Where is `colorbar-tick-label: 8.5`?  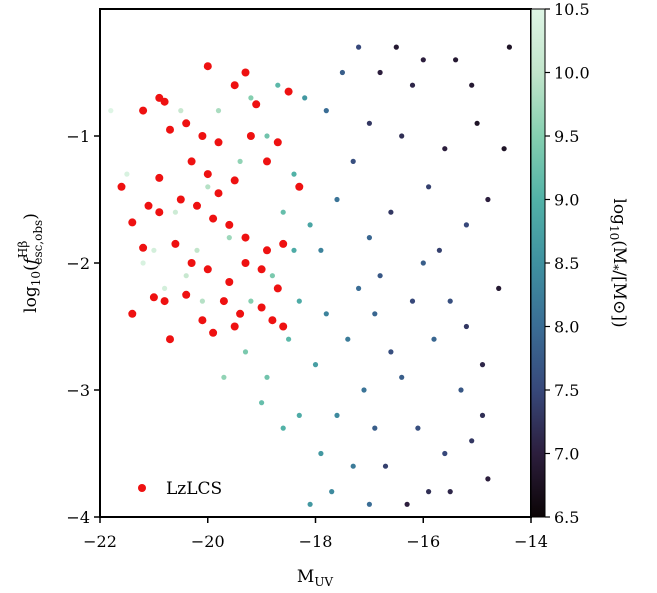
colorbar-tick-label: 8.5 is located at coordinates (566, 263).